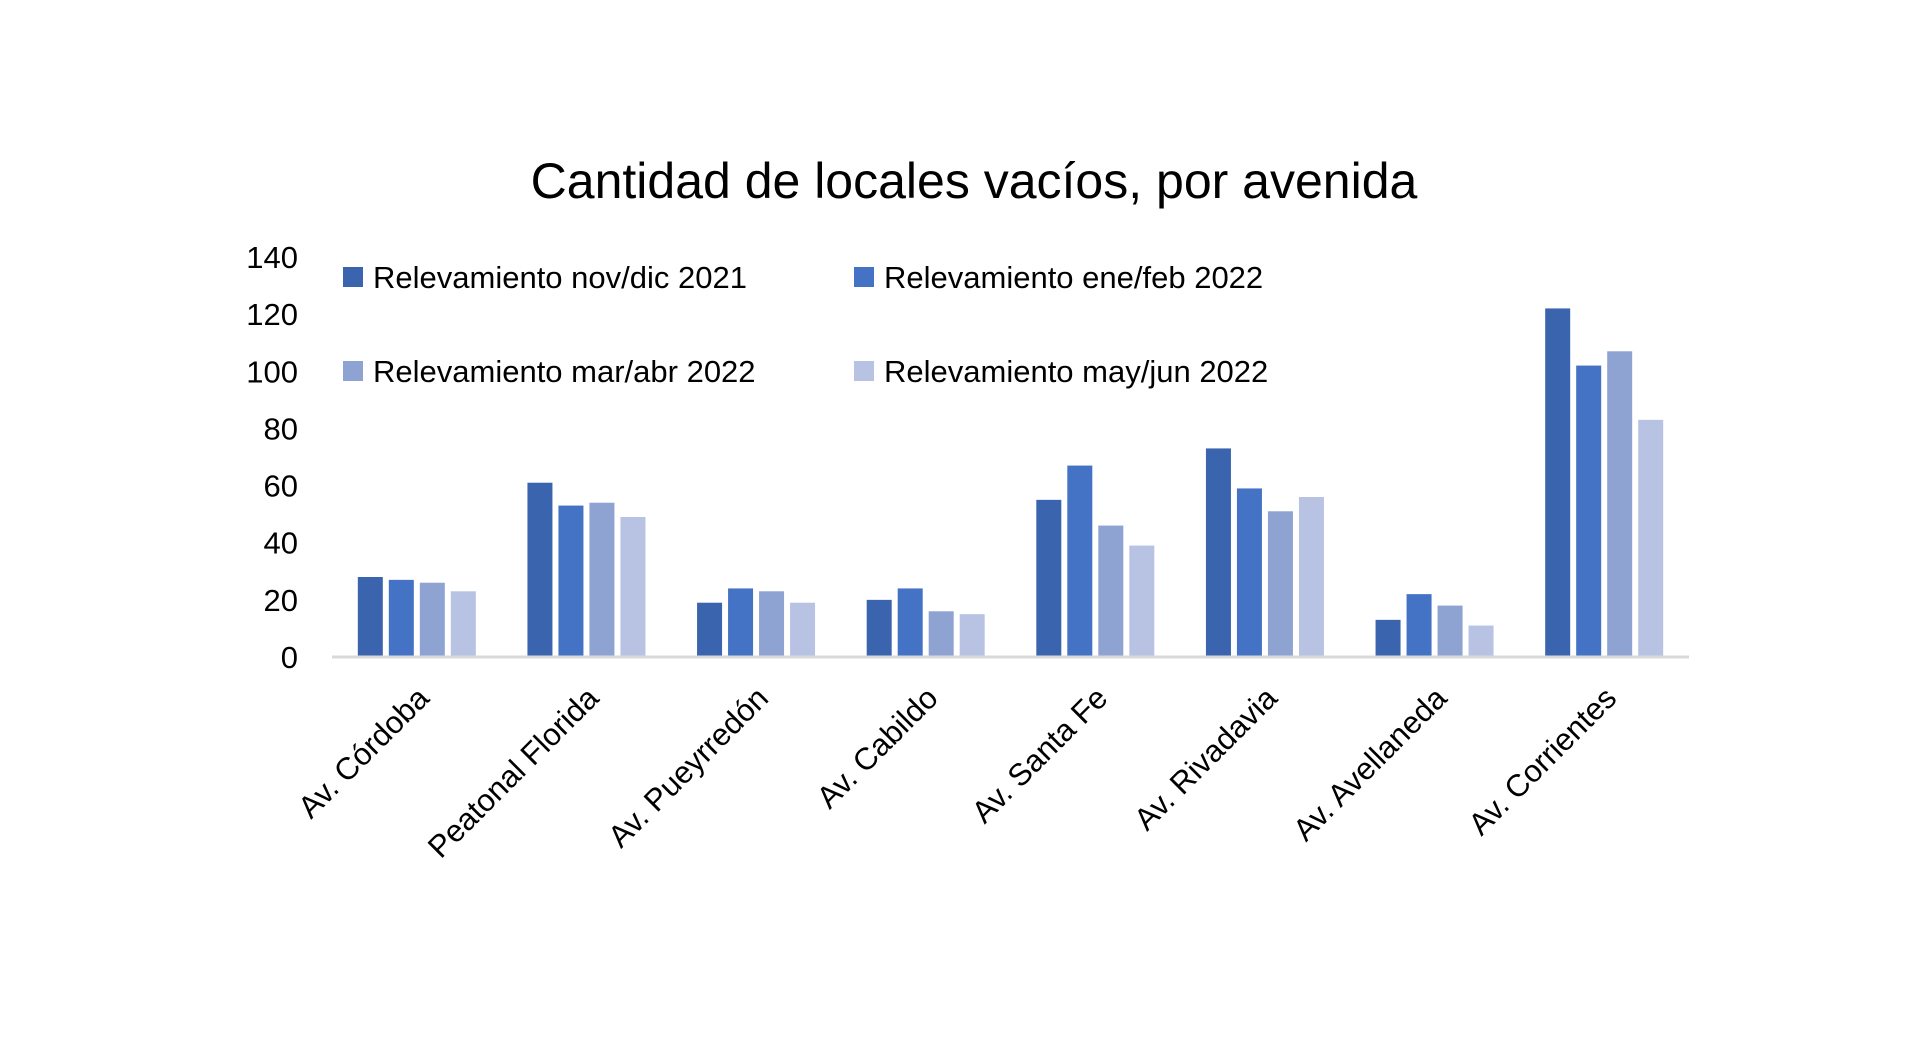 The width and height of the screenshot is (1920, 1049). I want to click on x-tick-label: Av. Corrientes, so click(1543, 761).